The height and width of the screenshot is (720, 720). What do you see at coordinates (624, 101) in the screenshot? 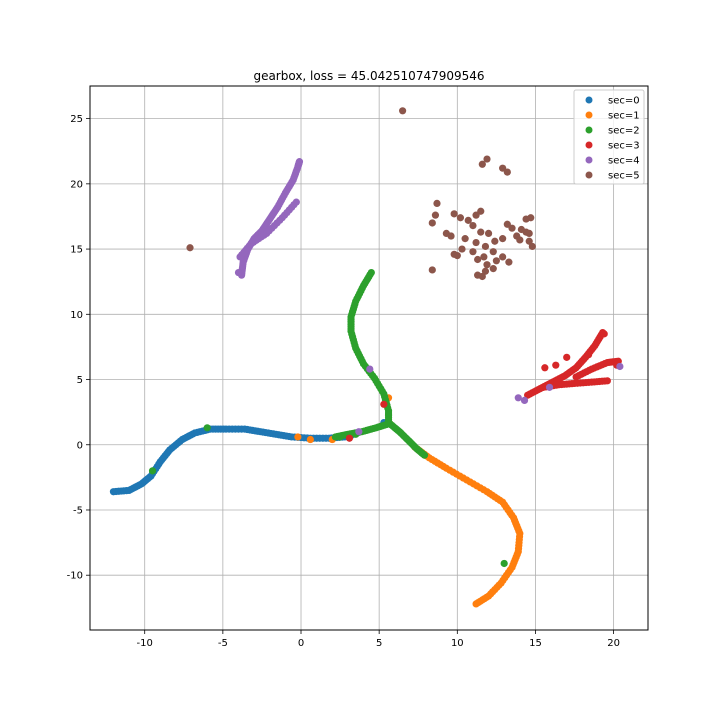
I see `legend-label: sec=0` at bounding box center [624, 101].